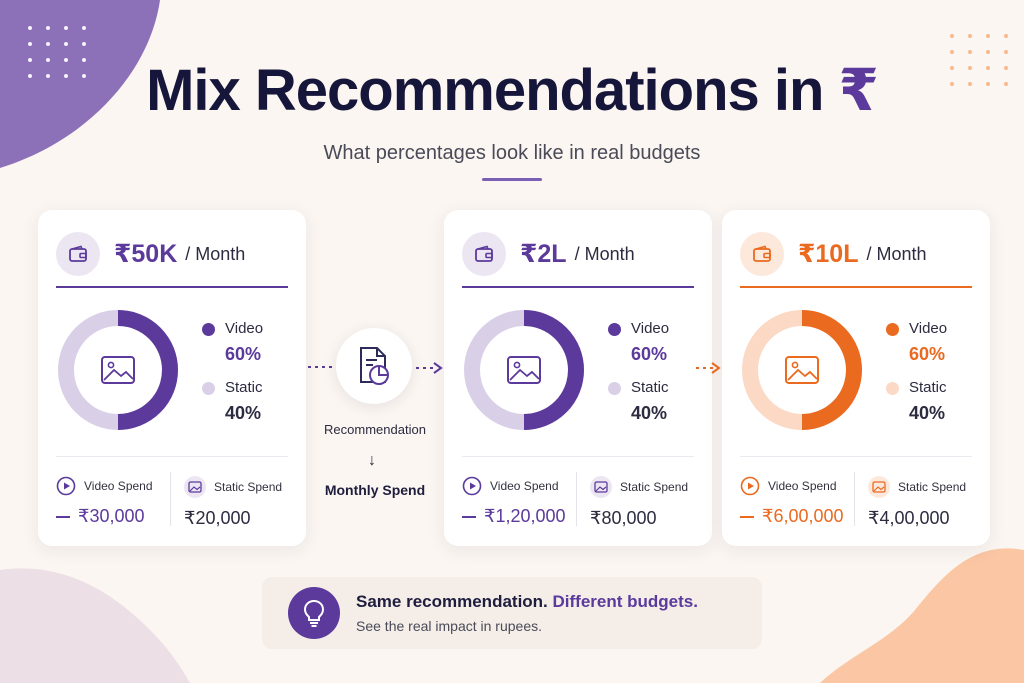 This screenshot has height=683, width=1024. What do you see at coordinates (896, 253) in the screenshot?
I see `budget-period: / Month` at bounding box center [896, 253].